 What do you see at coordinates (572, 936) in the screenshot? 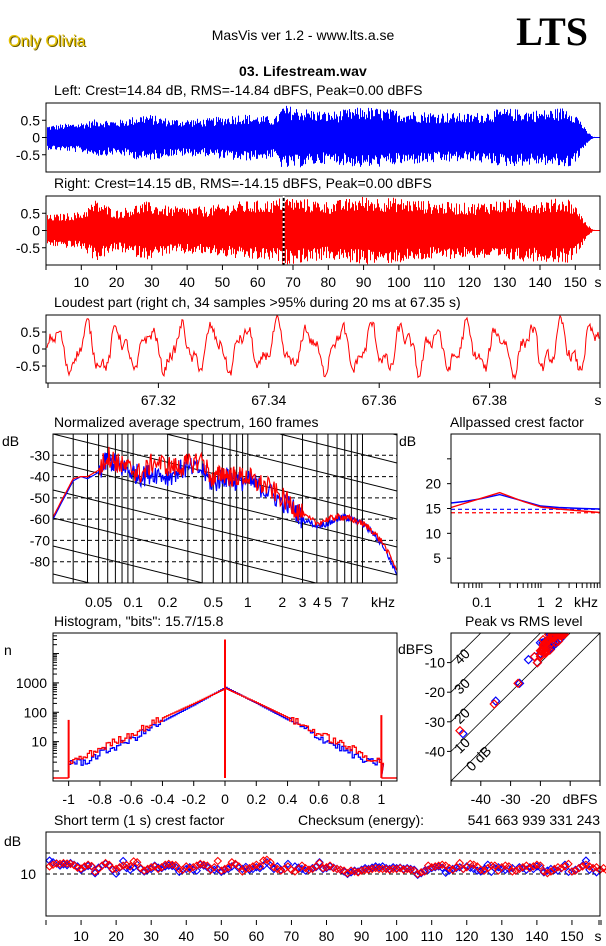
I see `x-tick-label: 150` at bounding box center [572, 936].